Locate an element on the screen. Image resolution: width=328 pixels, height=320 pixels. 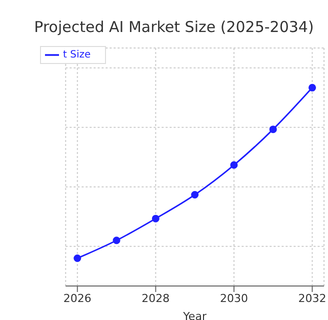
x-tick-label: 2026 is located at coordinates (77, 298).